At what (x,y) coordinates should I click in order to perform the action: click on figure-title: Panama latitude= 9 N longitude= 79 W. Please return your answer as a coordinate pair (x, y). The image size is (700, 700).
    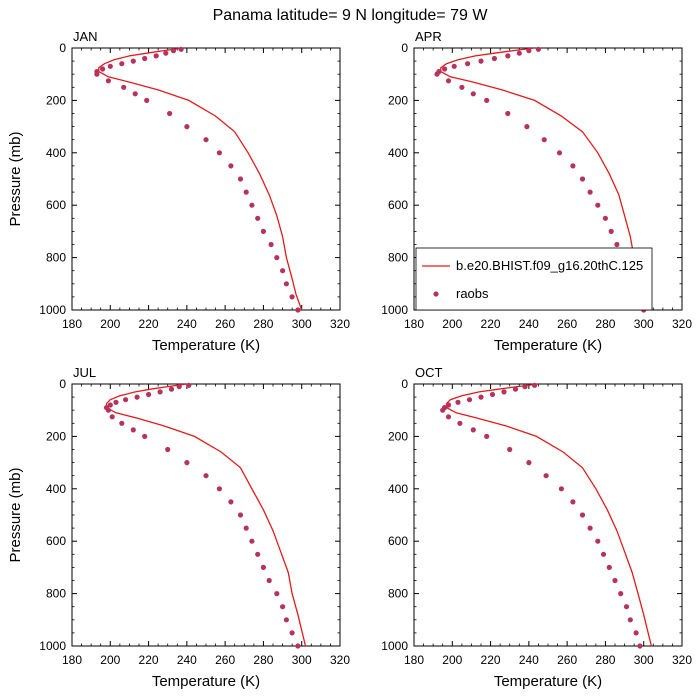
    Looking at the image, I should click on (351, 15).